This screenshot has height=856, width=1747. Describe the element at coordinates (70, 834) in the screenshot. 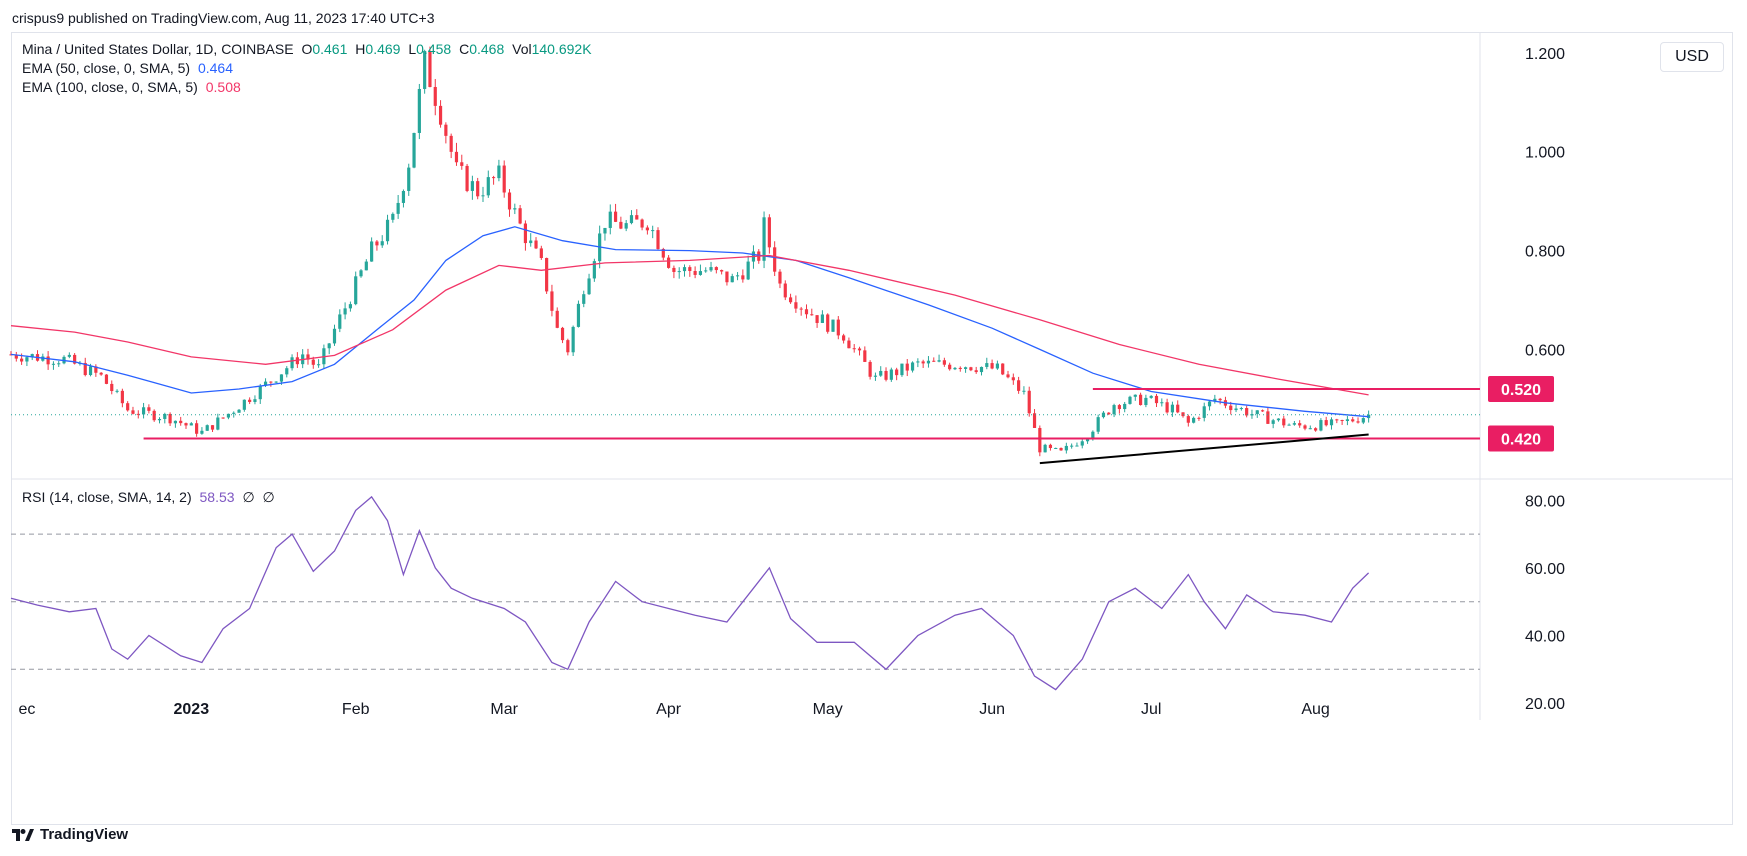

I see `footer-brand: TradingView` at that location.